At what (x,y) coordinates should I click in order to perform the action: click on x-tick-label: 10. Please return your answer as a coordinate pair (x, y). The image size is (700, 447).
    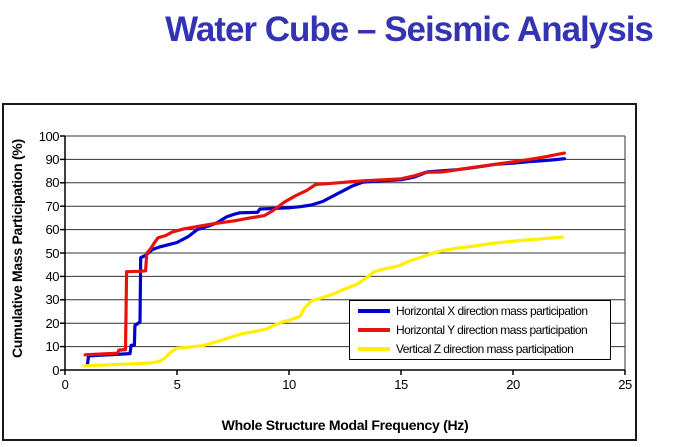
    Looking at the image, I should click on (289, 384).